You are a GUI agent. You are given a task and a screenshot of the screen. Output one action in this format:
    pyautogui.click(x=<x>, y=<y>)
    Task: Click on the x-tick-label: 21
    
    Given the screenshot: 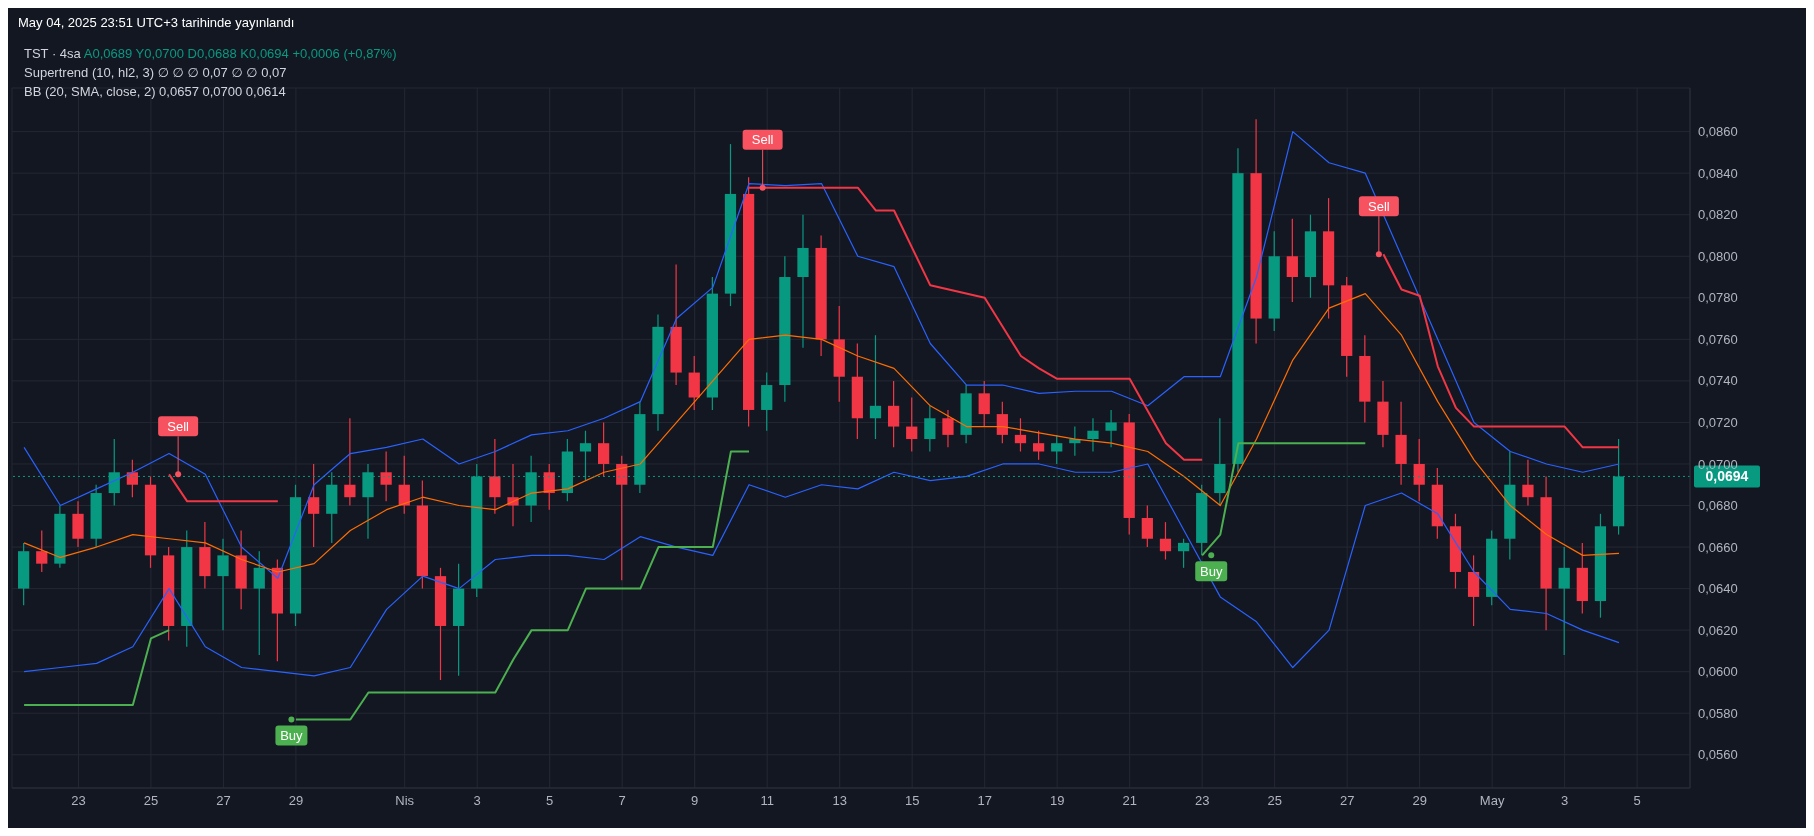 What is the action you would take?
    pyautogui.click(x=1129, y=801)
    